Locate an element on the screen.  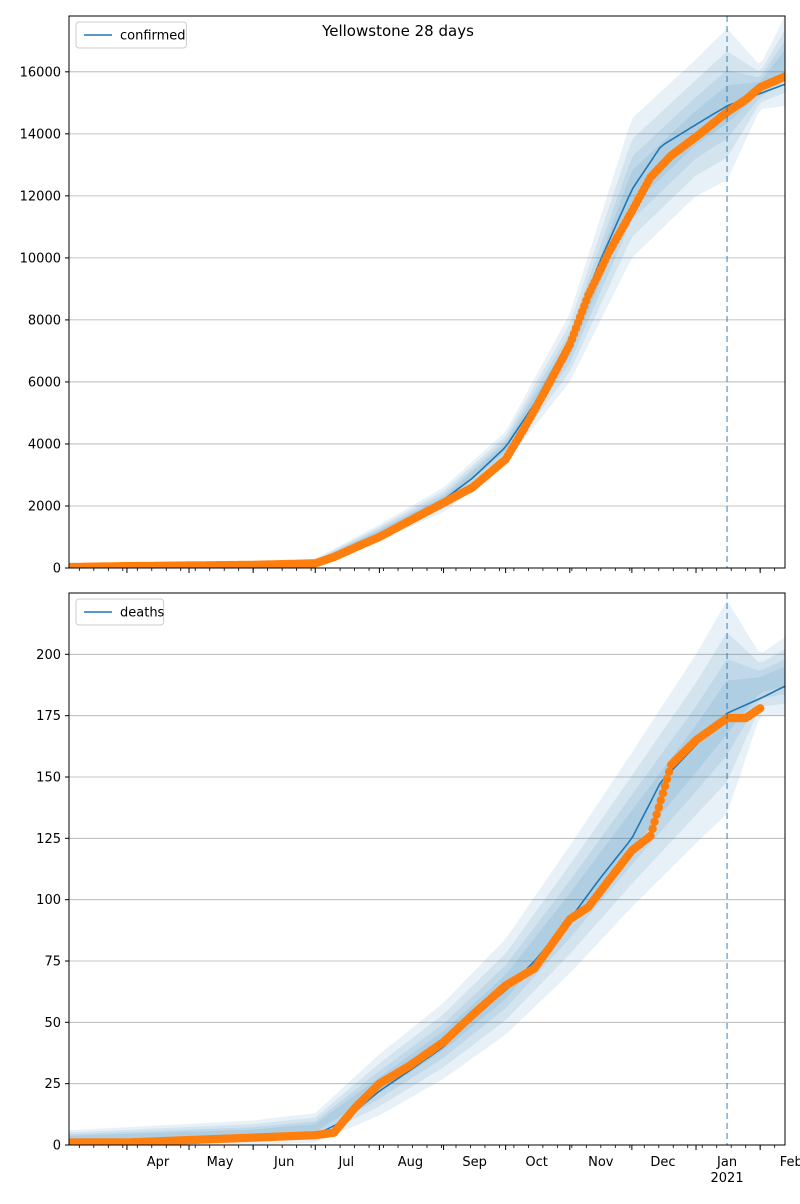
legend-label: confirmed is located at coordinates (153, 36).